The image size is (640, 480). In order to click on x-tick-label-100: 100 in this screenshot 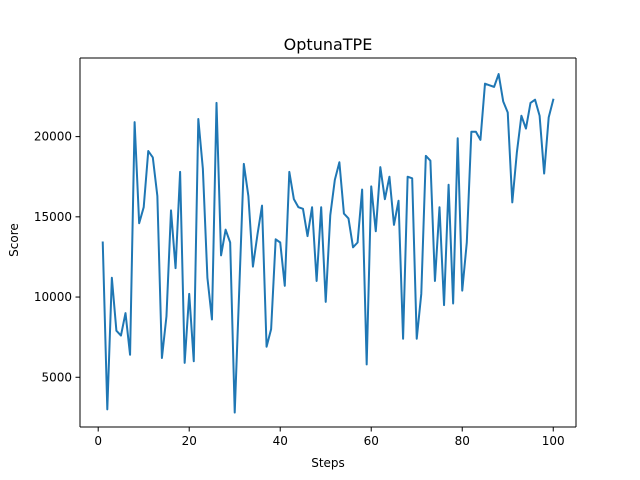, I will do `click(553, 441)`.